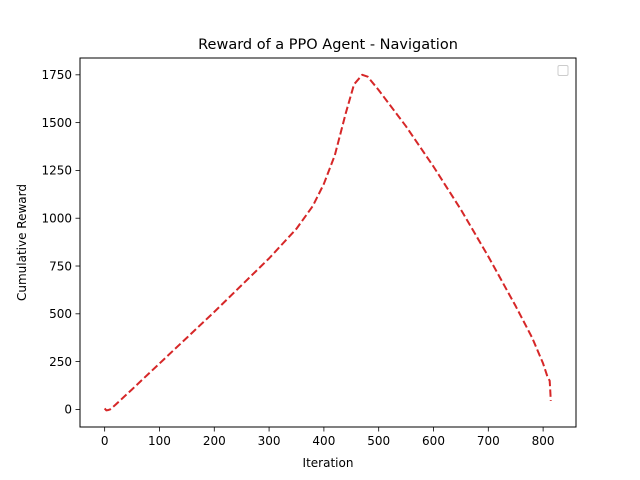 This screenshot has width=640, height=480. Describe the element at coordinates (214, 441) in the screenshot. I see `x-tick-label: 200` at that location.